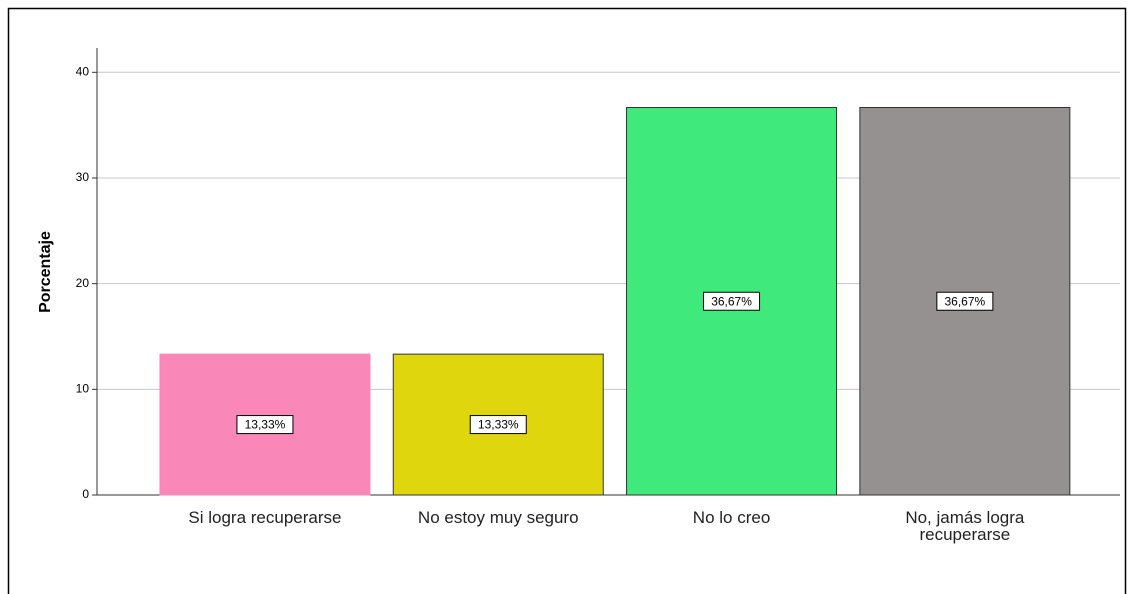 The width and height of the screenshot is (1133, 594). I want to click on y-tick-label: 30, so click(83, 177).